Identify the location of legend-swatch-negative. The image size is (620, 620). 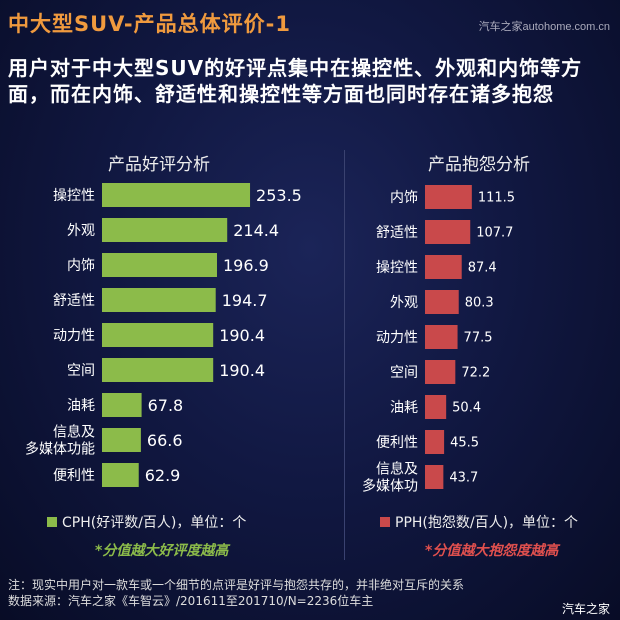
(385, 522).